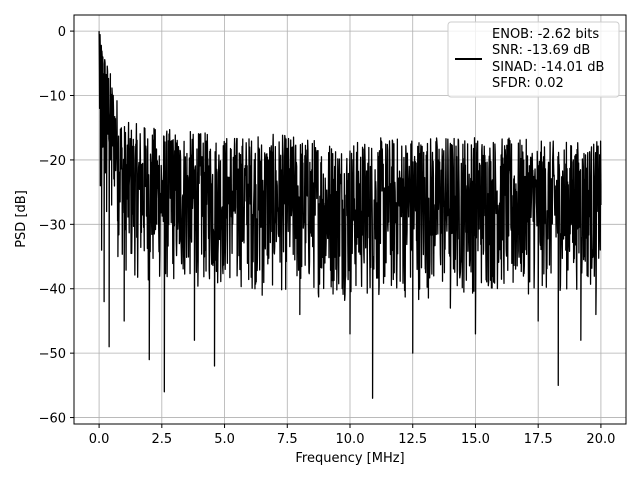 The image size is (640, 480). Describe the element at coordinates (52, 290) in the screenshot. I see `y-tick-label: −40` at that location.